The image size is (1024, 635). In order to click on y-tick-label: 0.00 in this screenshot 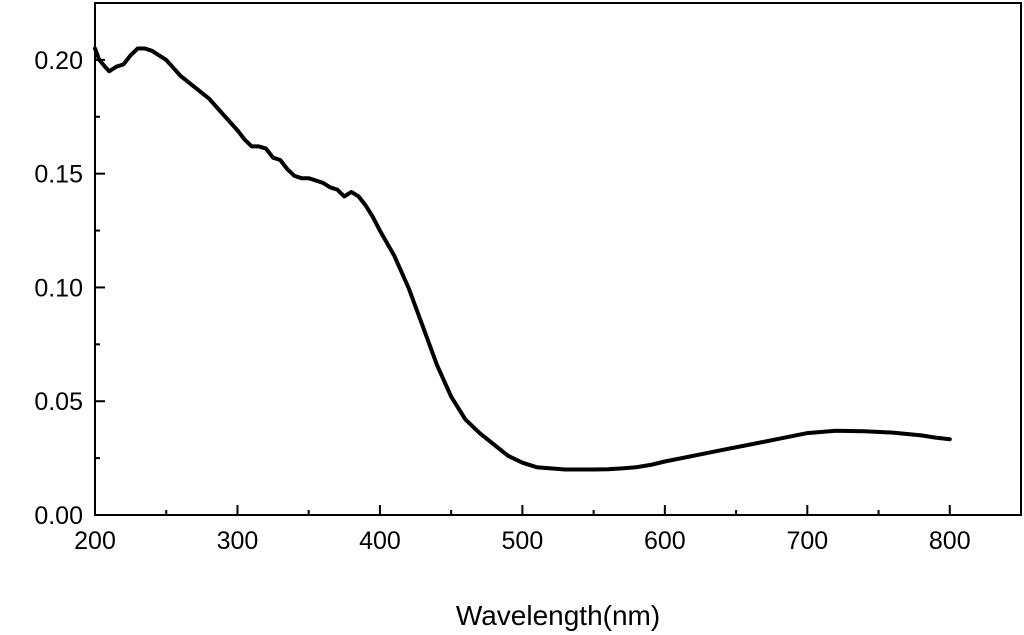, I will do `click(58, 516)`.